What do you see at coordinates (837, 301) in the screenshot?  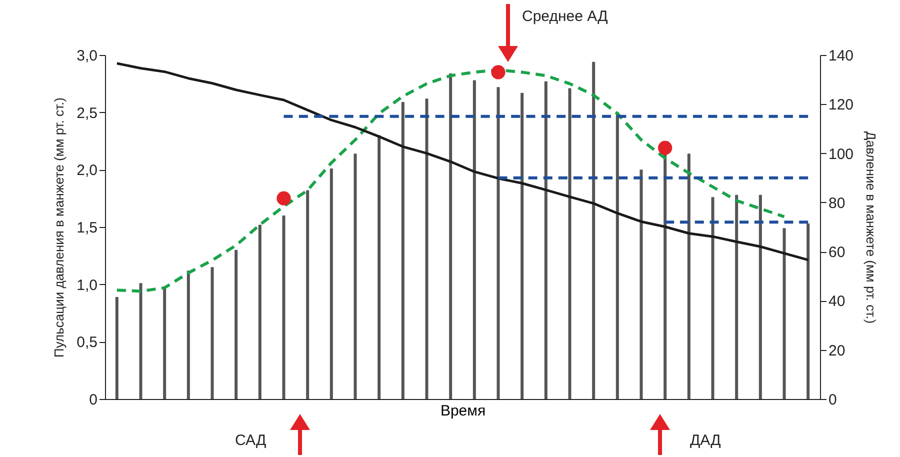 I see `y2-tick-label: 40` at bounding box center [837, 301].